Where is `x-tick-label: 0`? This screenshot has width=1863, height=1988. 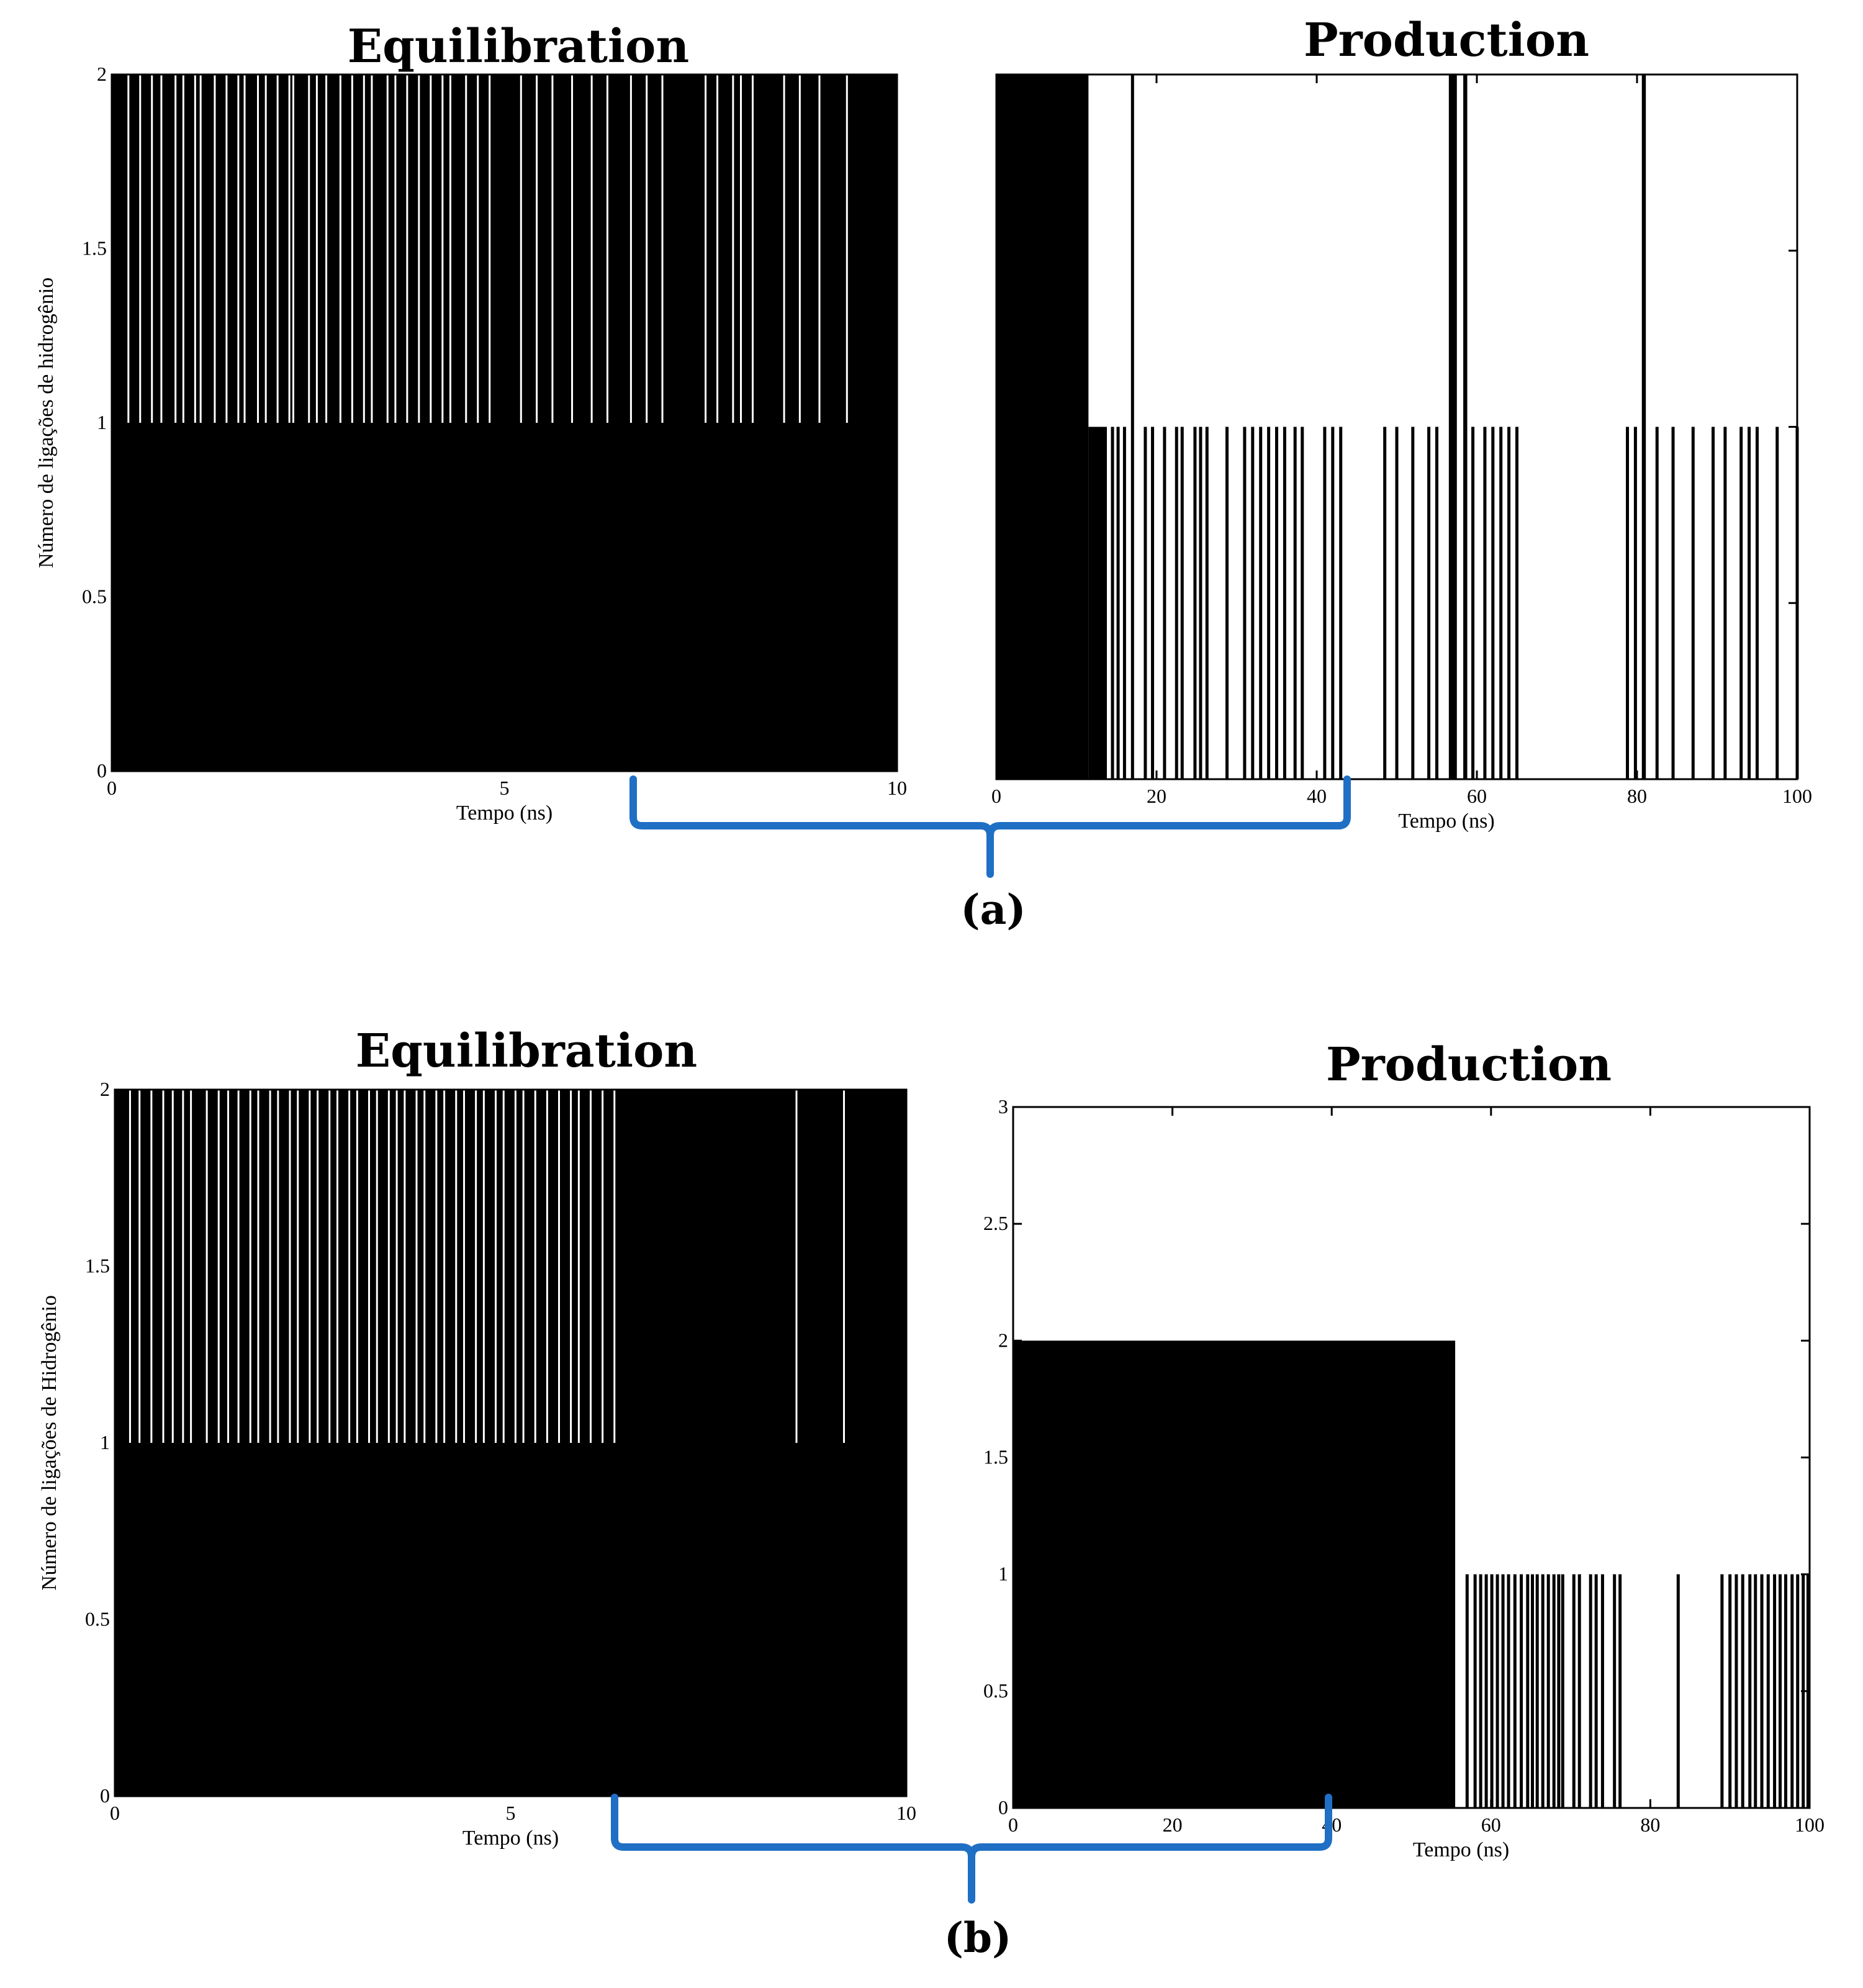
x-tick-label: 0 is located at coordinates (115, 1813).